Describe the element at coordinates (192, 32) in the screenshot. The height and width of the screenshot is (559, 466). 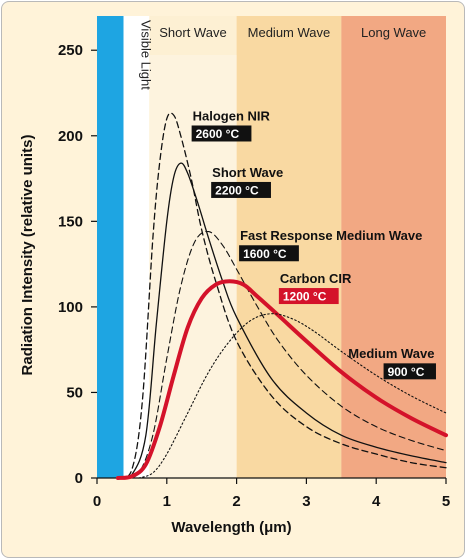
I see `band-label-short-wave: Short Wave` at that location.